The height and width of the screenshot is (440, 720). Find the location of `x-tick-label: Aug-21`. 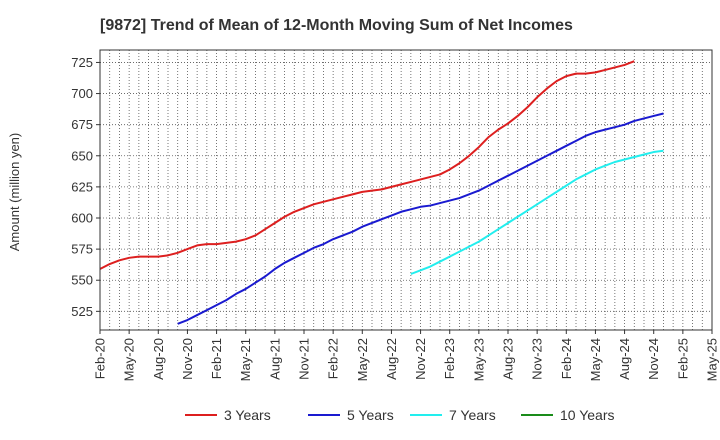

x-tick-label: Aug-21 is located at coordinates (274, 359).